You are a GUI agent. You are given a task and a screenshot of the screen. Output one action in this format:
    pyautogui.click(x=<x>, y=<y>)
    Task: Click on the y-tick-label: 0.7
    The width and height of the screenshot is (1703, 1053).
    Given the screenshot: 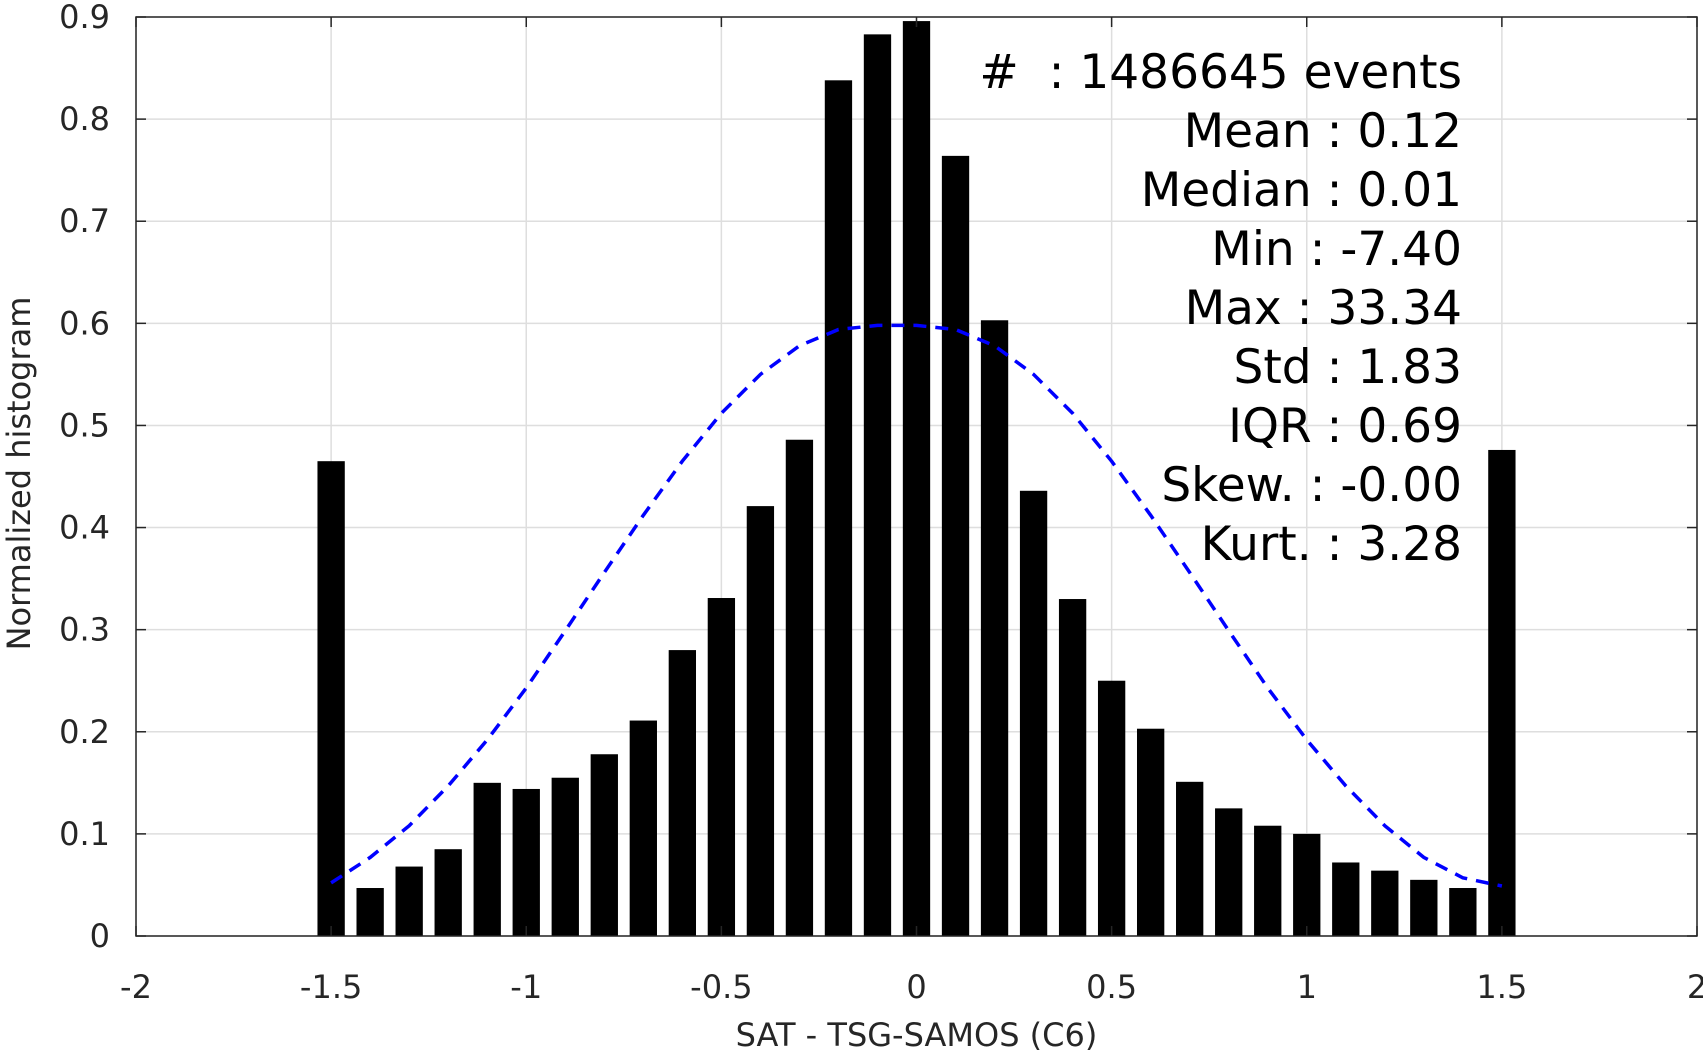 What is the action you would take?
    pyautogui.click(x=84, y=221)
    